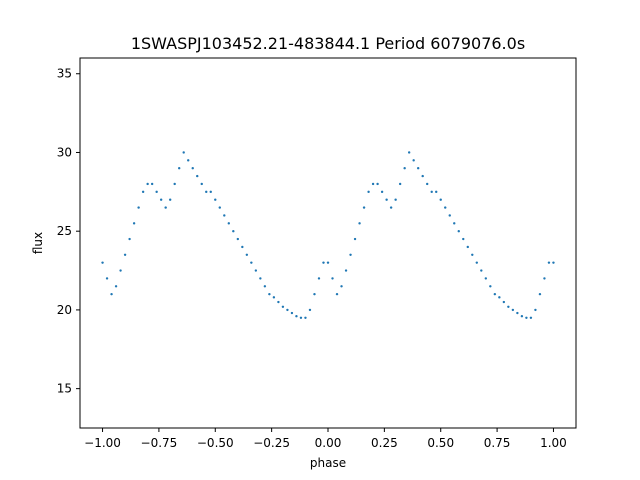 This screenshot has height=480, width=640. Describe the element at coordinates (325, 439) in the screenshot. I see `x-axis: −1.00 −0.75 −0.50 −0.25 0.00 0.25 0.50 0.75 1.00` at that location.